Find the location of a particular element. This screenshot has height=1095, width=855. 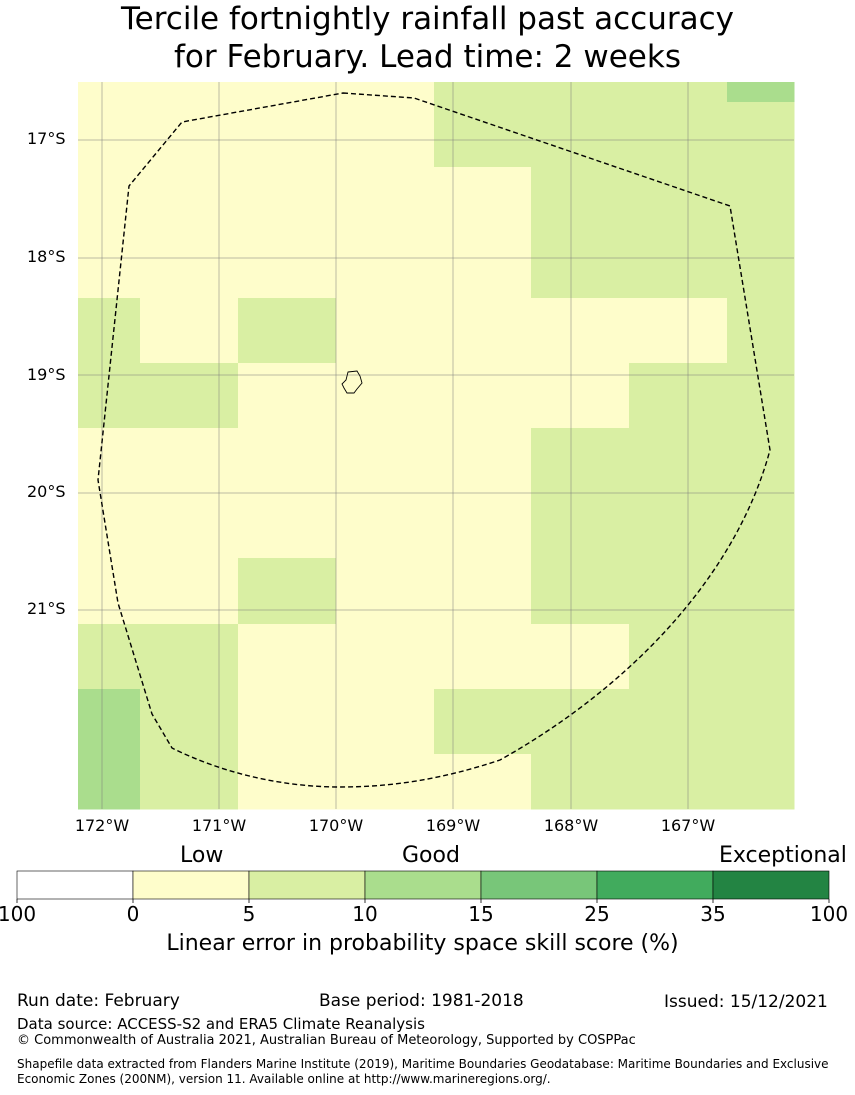

issued-date: Issued: 15/12/2021 is located at coordinates (746, 1002).